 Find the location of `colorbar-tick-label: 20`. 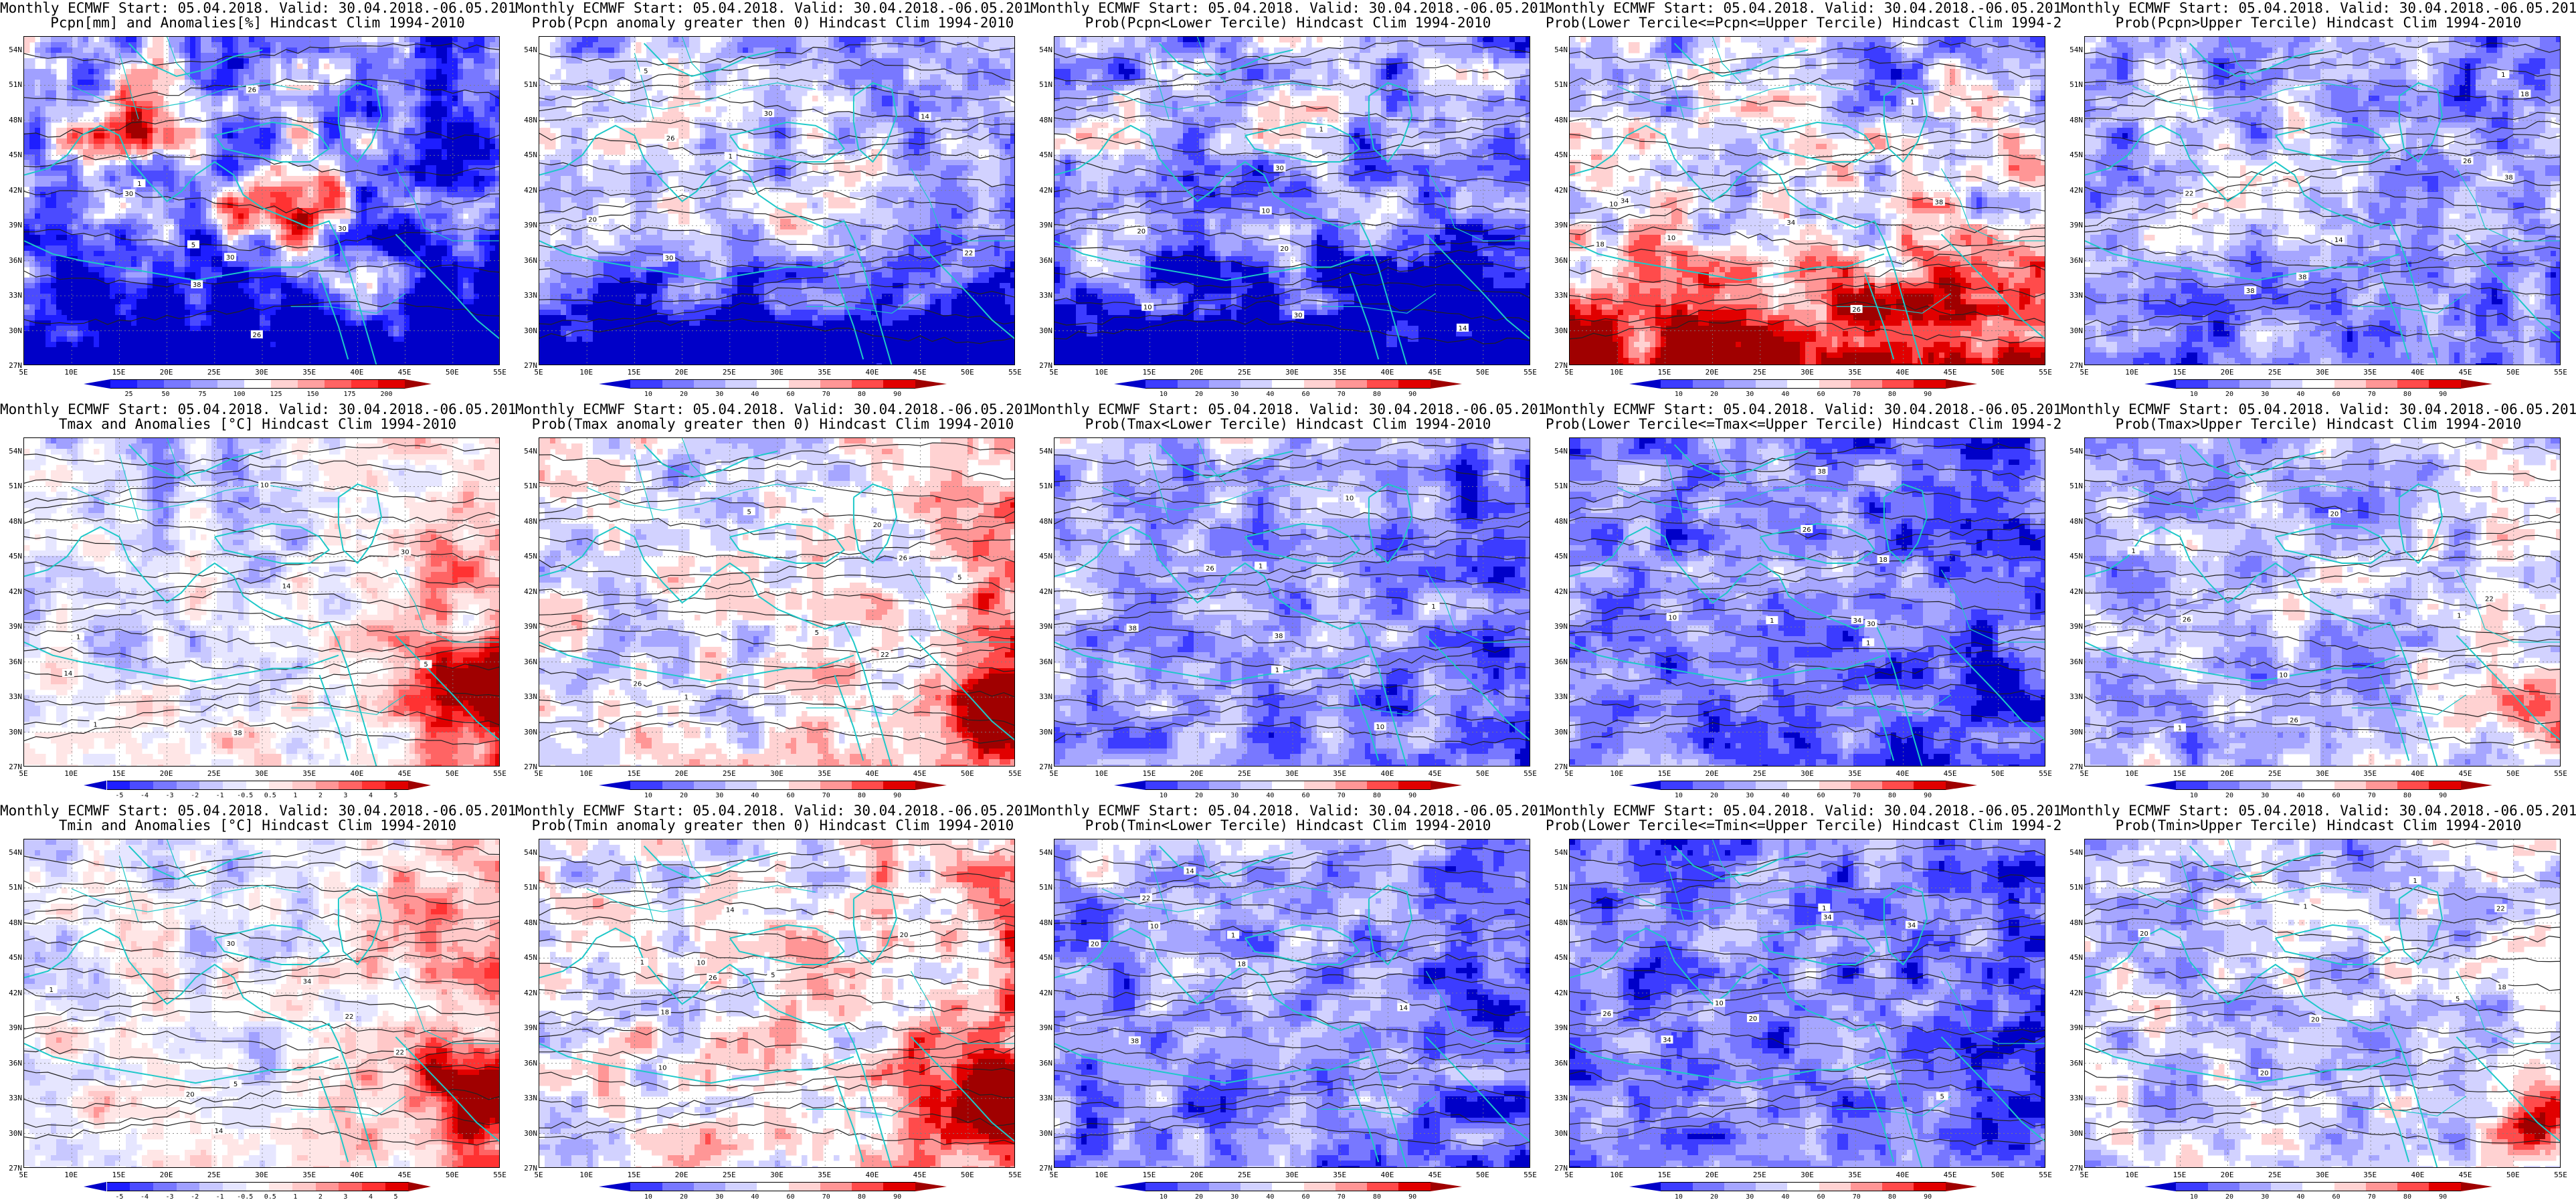

colorbar-tick-label: 20 is located at coordinates (2229, 1197).